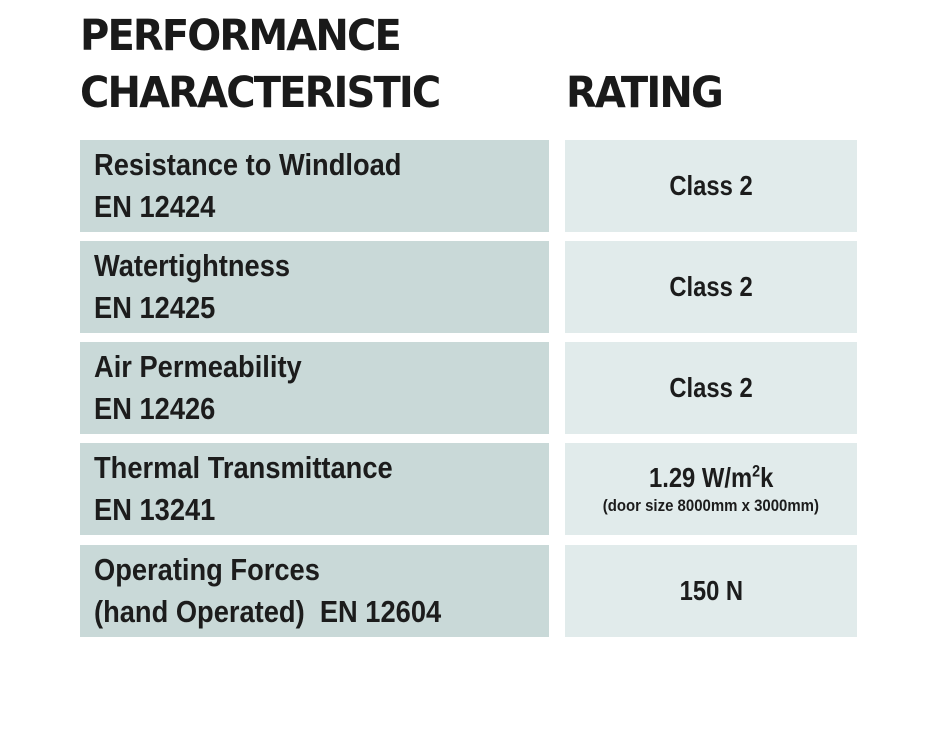 The height and width of the screenshot is (734, 945). What do you see at coordinates (260, 65) in the screenshot?
I see `characteristic-header: PERFORMANCE CHARACTERISTIC` at bounding box center [260, 65].